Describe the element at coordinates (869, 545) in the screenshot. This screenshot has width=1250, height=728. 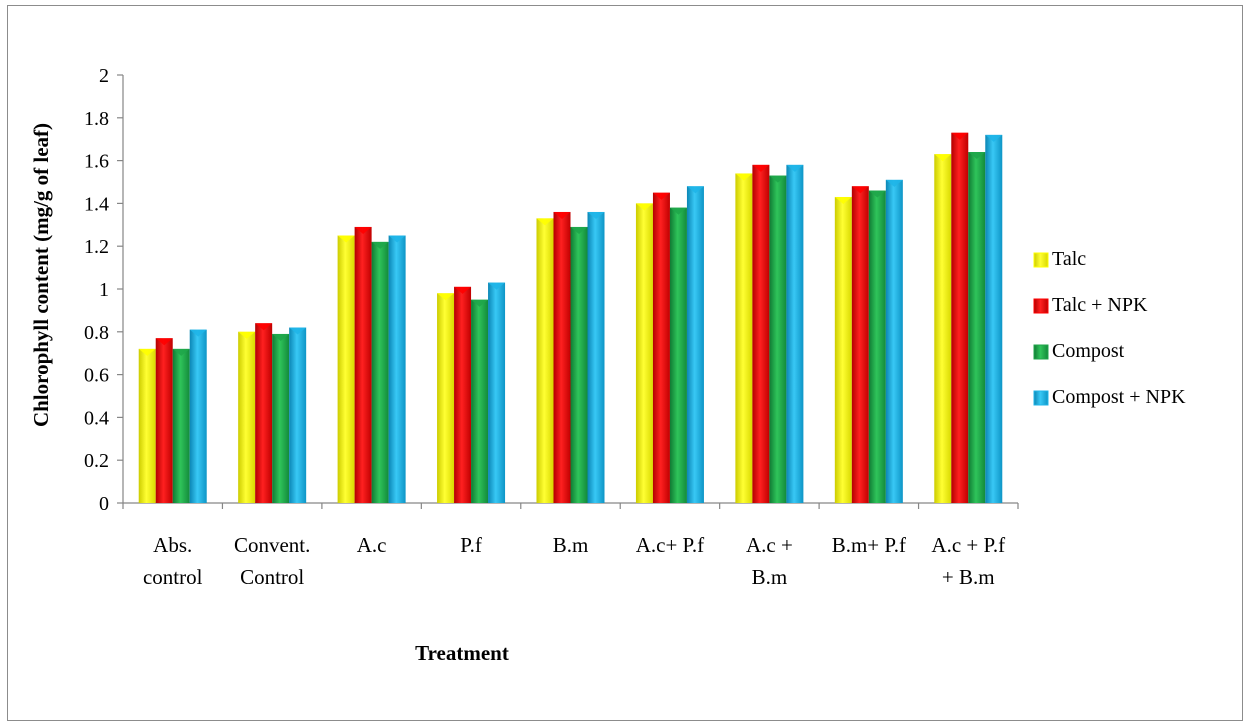
I see `x-category-label: B.m+ P.f` at that location.